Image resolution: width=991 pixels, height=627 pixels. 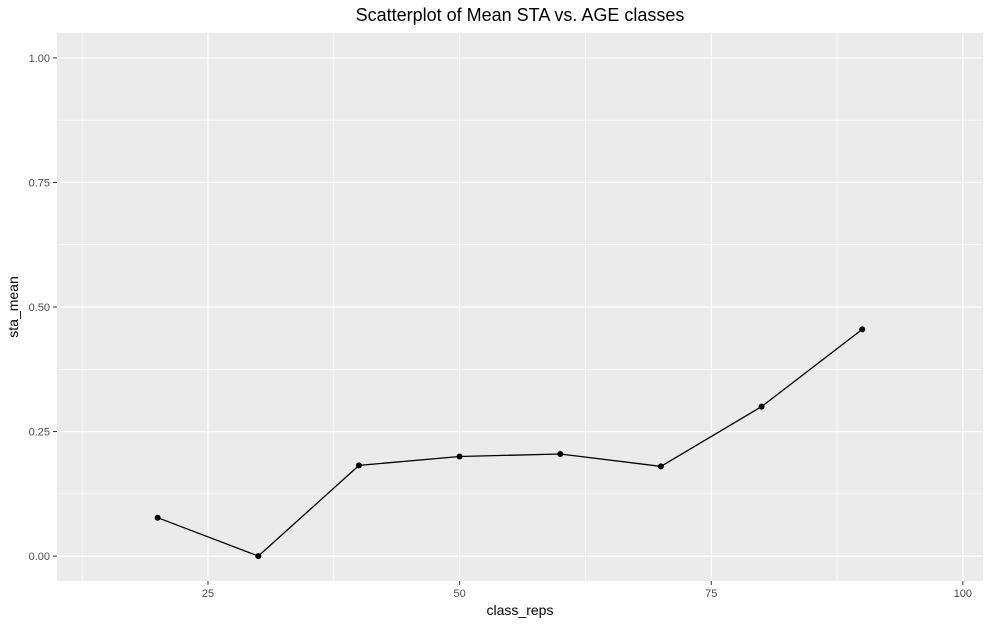 I want to click on x-tick-label: 100, so click(x=963, y=594).